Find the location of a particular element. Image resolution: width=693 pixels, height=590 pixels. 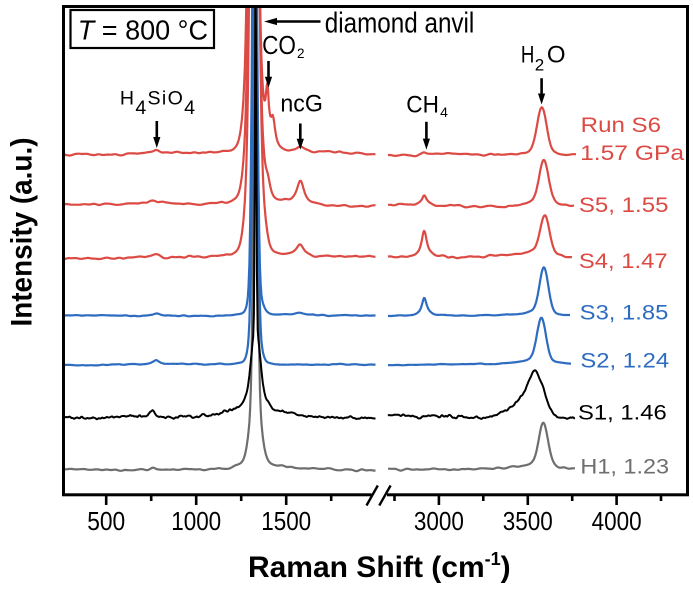

svg-text: 4 is located at coordinates (444, 112).